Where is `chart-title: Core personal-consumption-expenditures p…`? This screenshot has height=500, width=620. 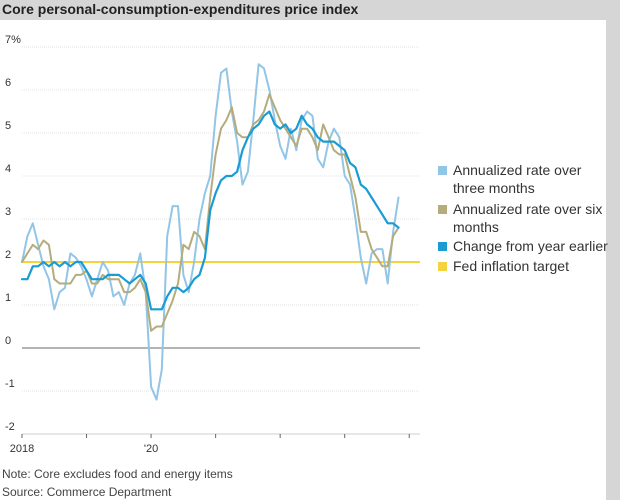
chart-title: Core personal-consumption-expenditures p… is located at coordinates (180, 9).